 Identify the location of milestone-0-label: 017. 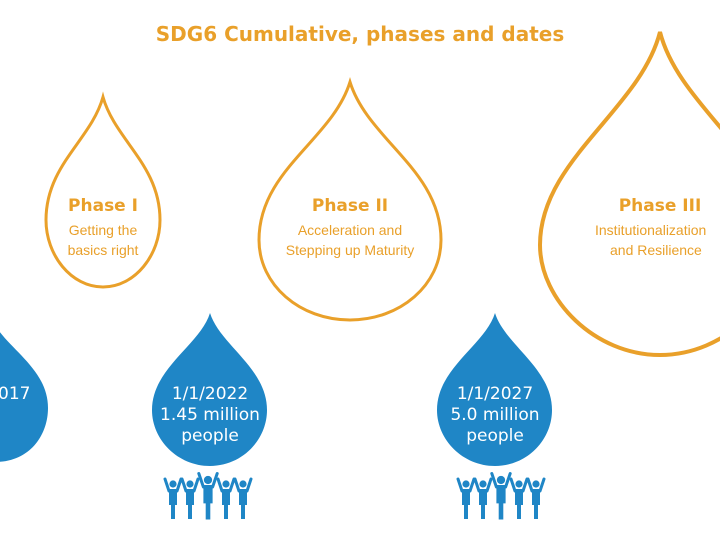
(24, 394).